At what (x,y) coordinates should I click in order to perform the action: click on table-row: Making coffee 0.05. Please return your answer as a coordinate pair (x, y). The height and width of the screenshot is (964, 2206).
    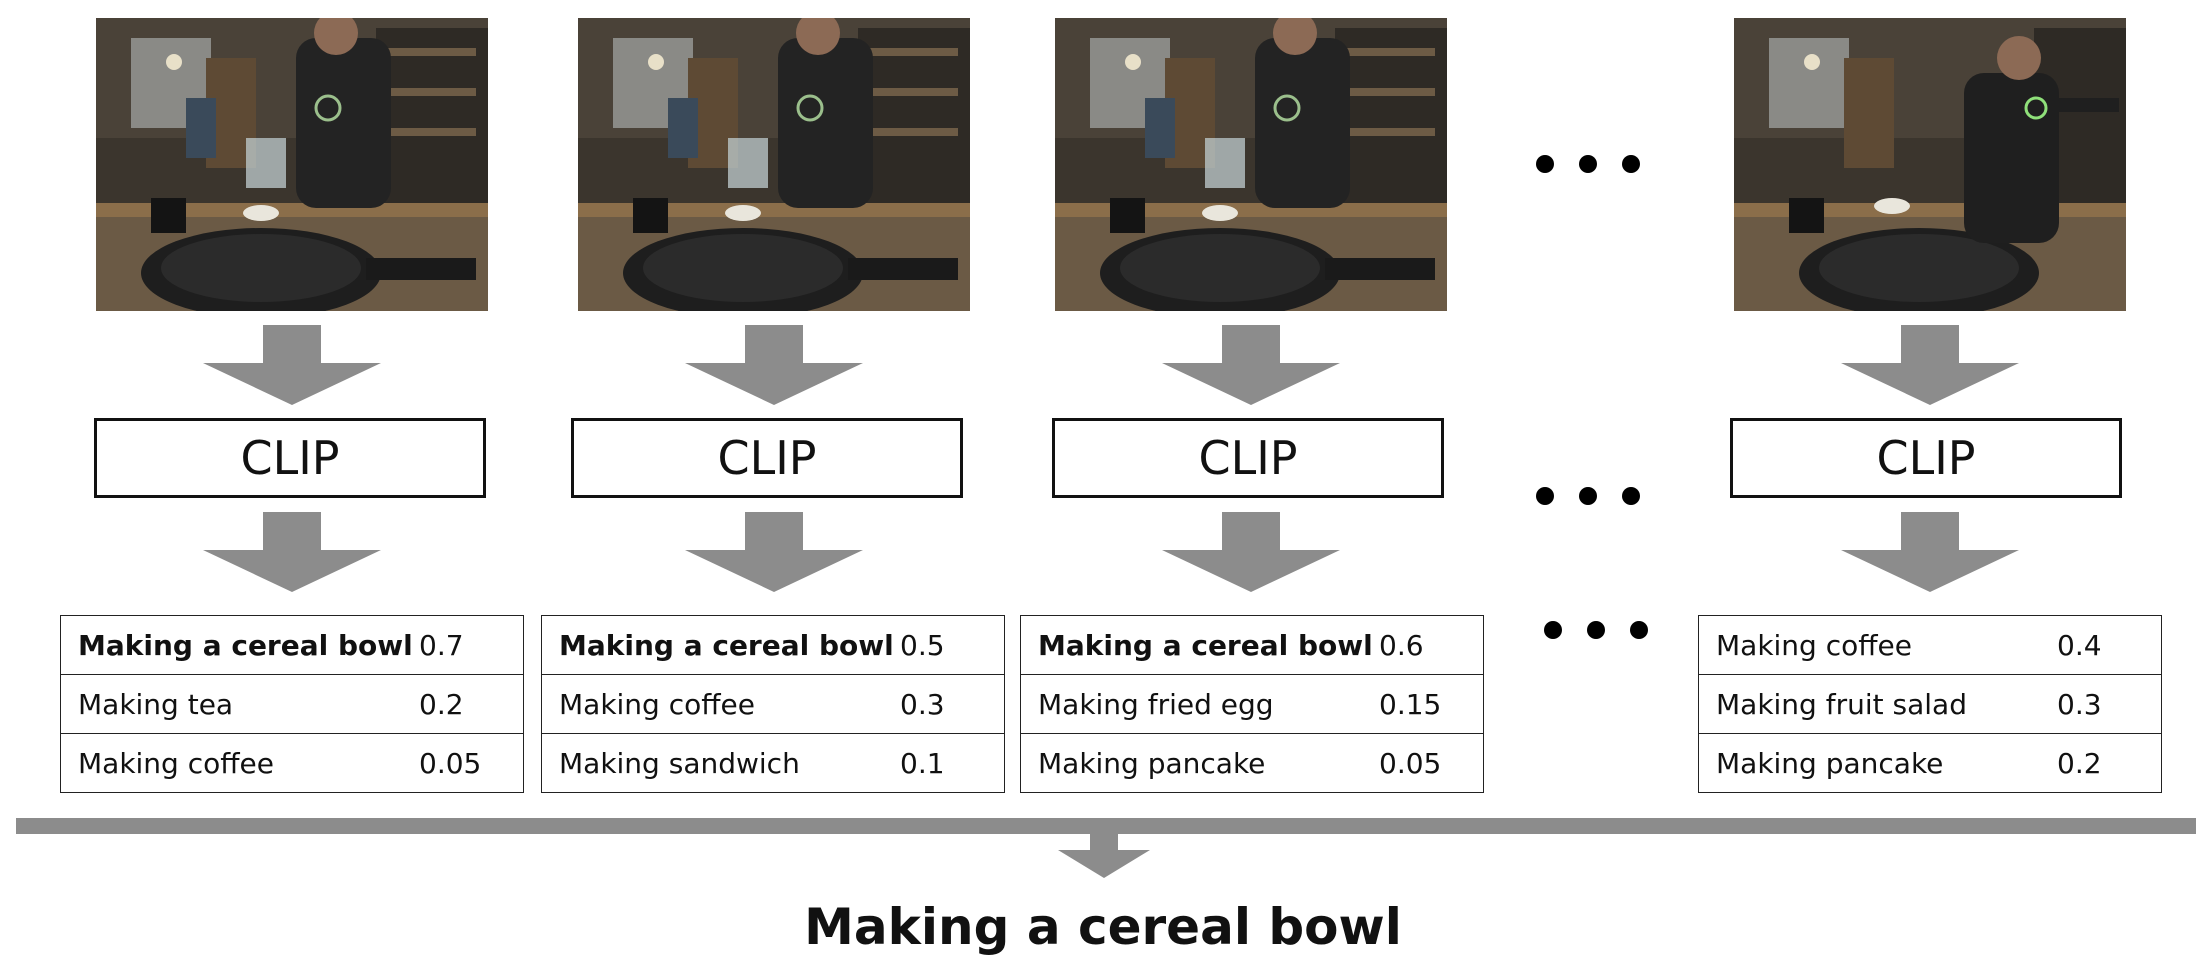
    Looking at the image, I should click on (292, 761).